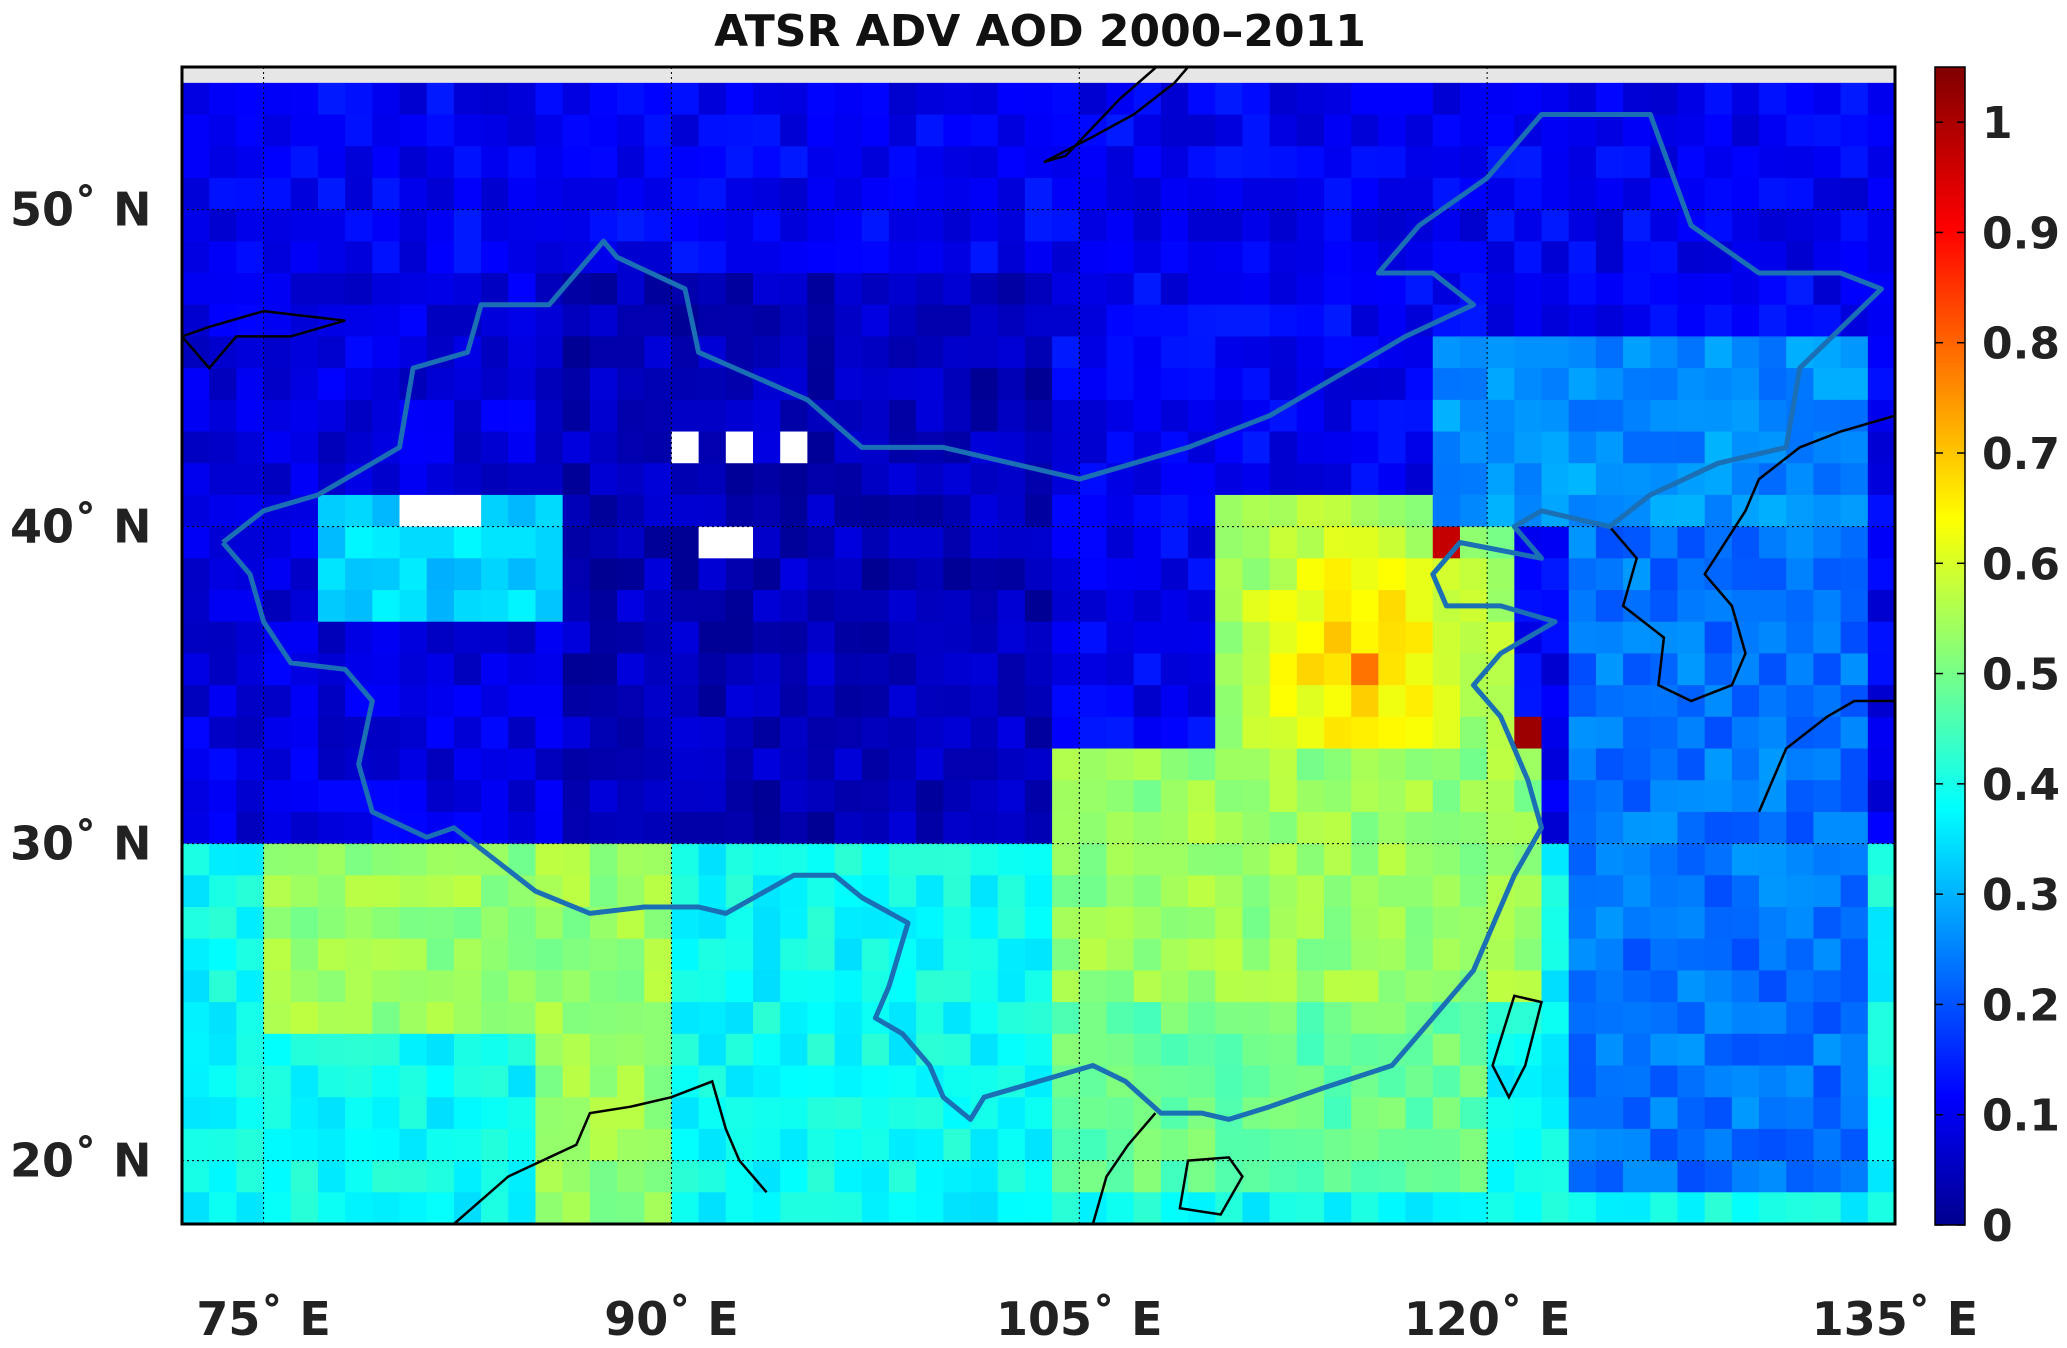  What do you see at coordinates (81, 527) in the screenshot?
I see `lat-tick-label: 40˚ N` at bounding box center [81, 527].